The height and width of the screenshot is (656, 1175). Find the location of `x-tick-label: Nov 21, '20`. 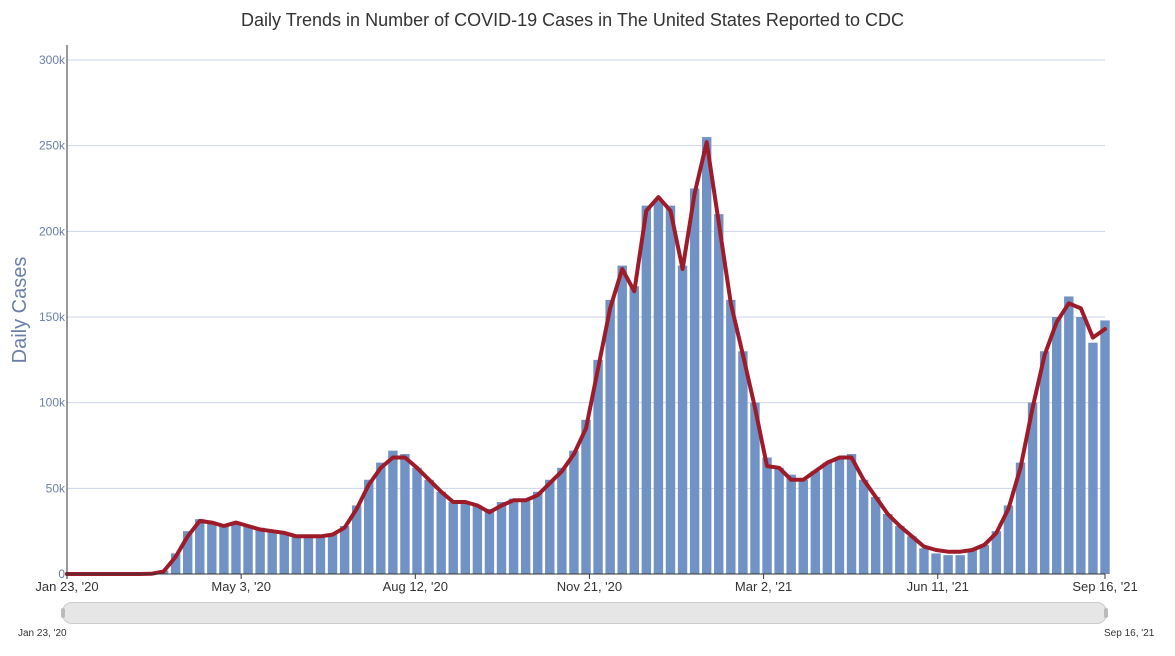

x-tick-label: Nov 21, '20 is located at coordinates (589, 586).